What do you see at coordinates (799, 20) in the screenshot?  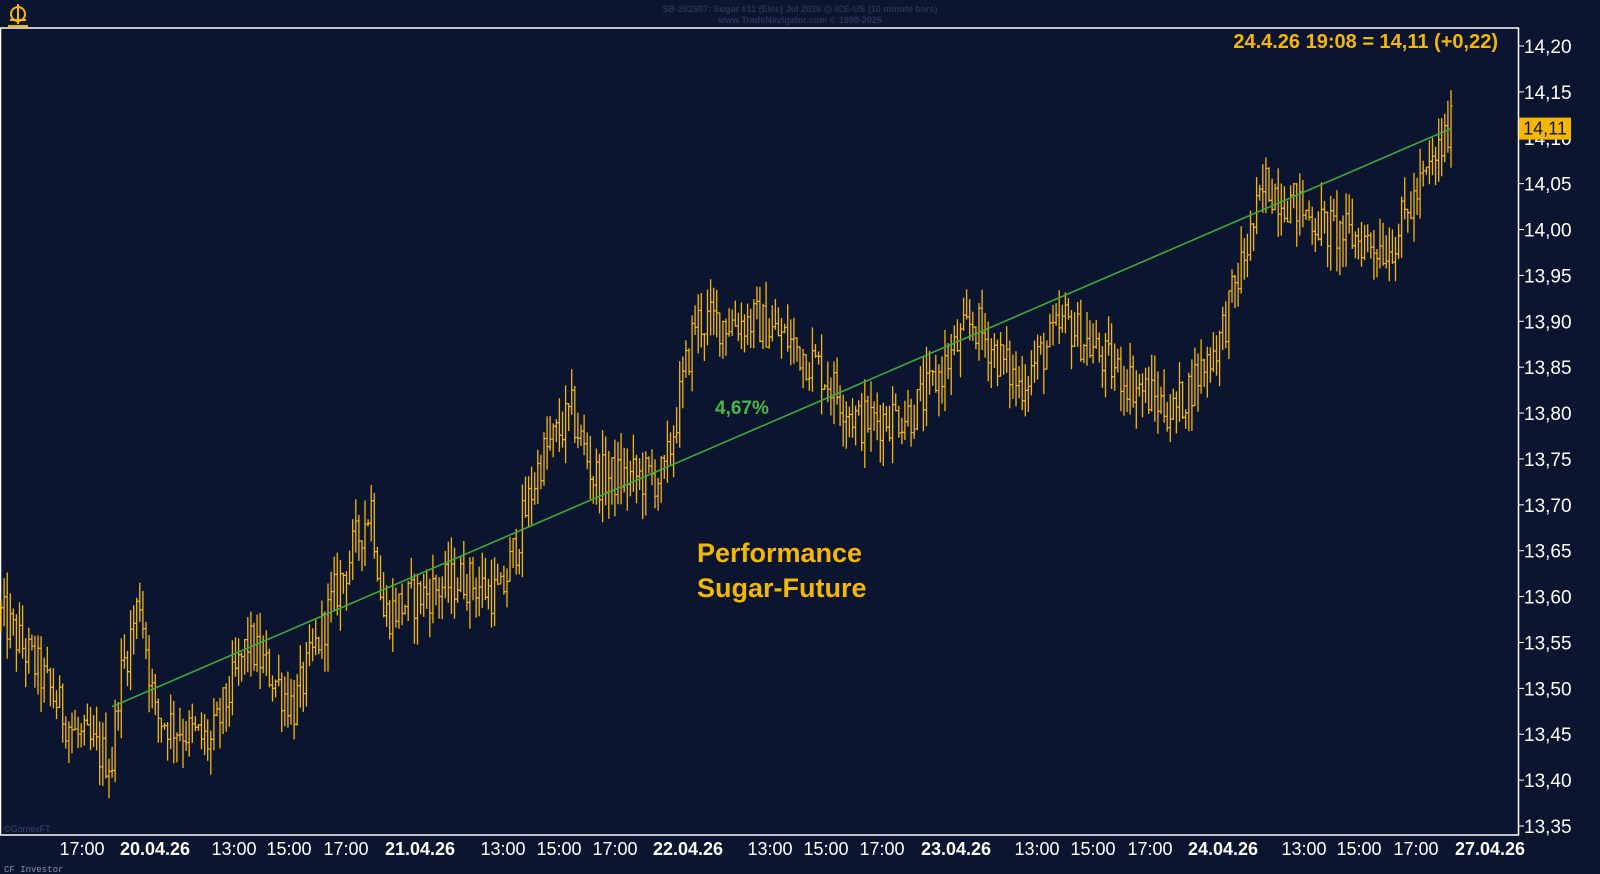 I see `chart-subtitle: www.TradeNavigator.com © 1999-2026` at bounding box center [799, 20].